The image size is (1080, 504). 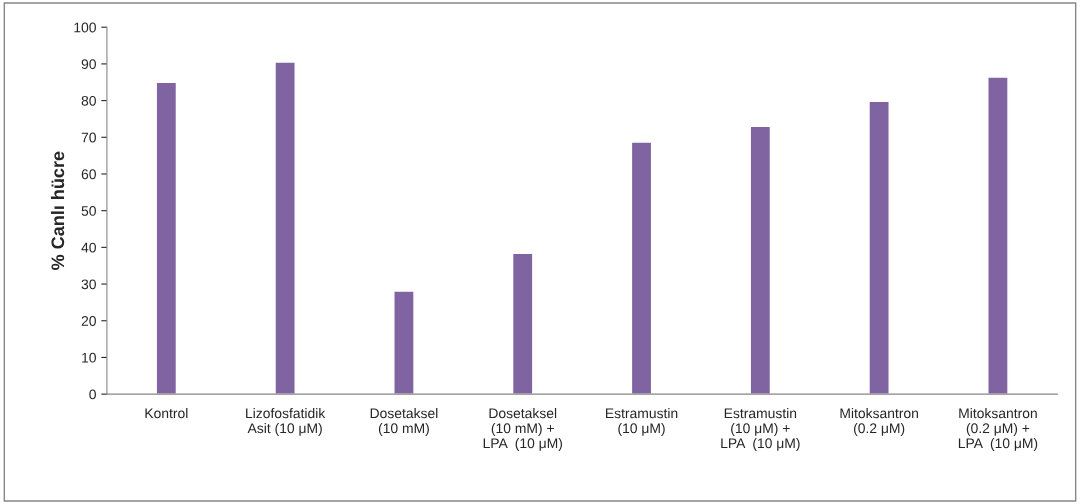 I want to click on y-tick-label: 40, so click(x=88, y=247).